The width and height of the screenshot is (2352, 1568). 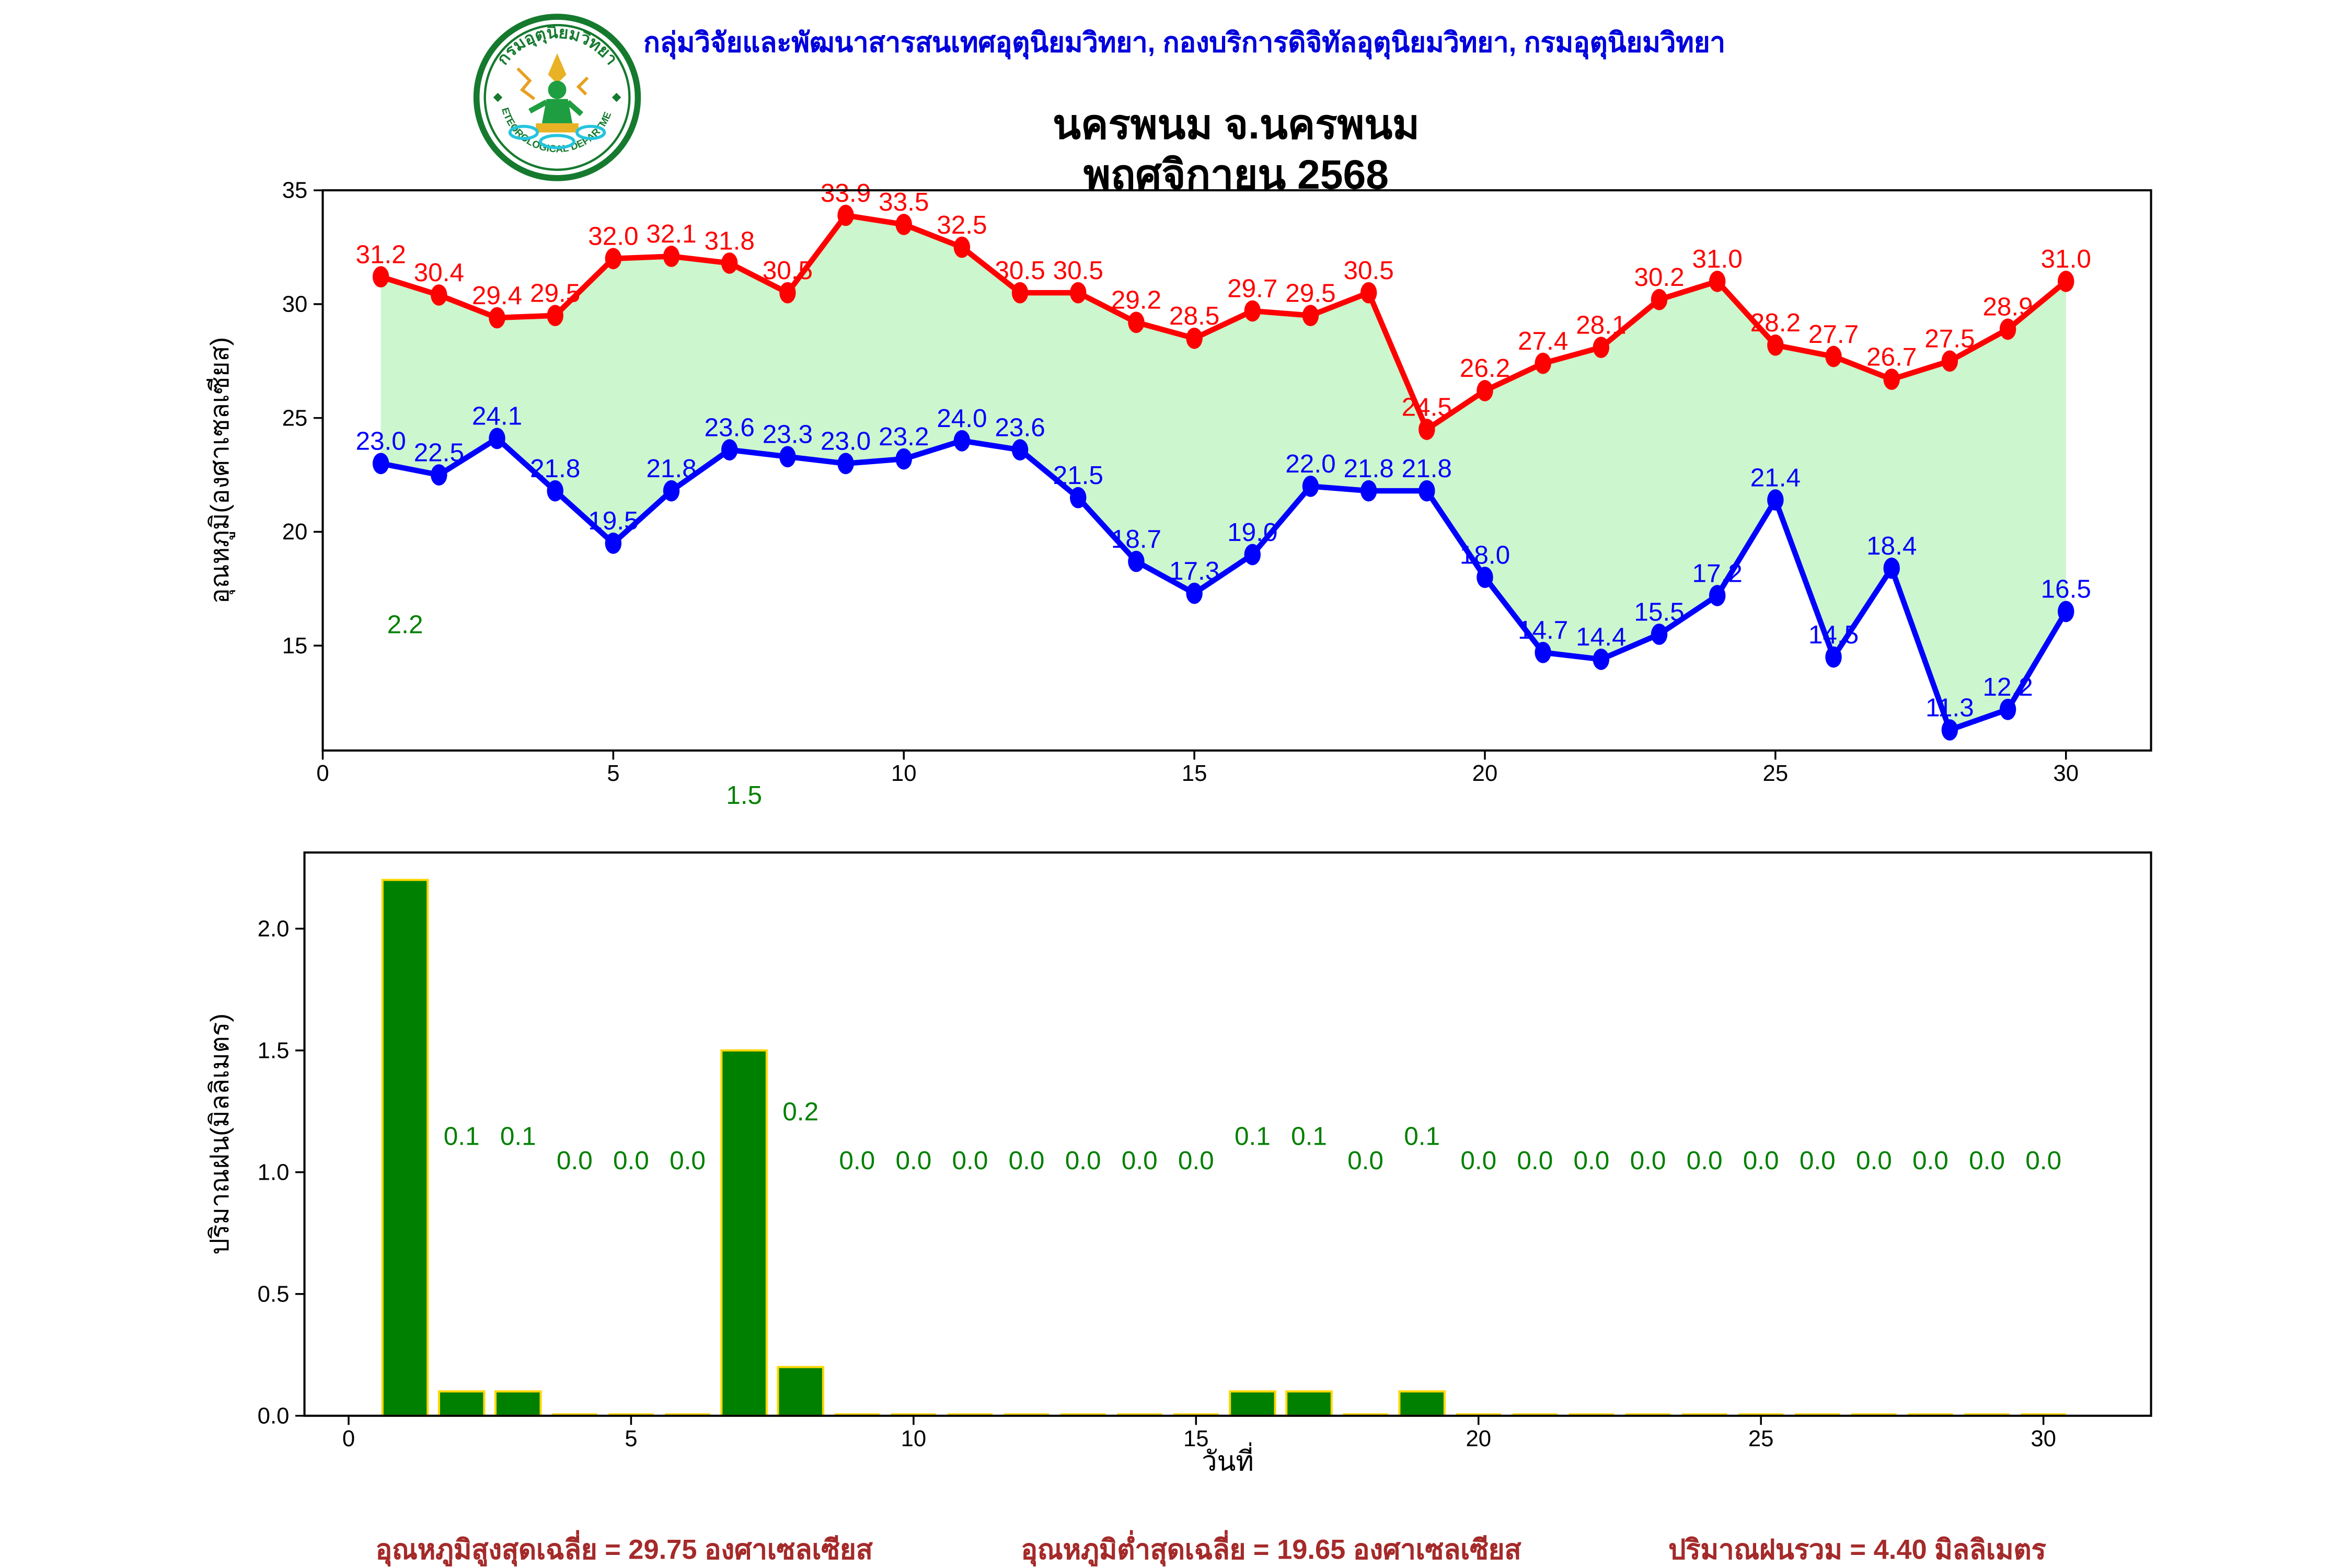 I want to click on max-temperature-value-label: 26.7, so click(x=1891, y=356).